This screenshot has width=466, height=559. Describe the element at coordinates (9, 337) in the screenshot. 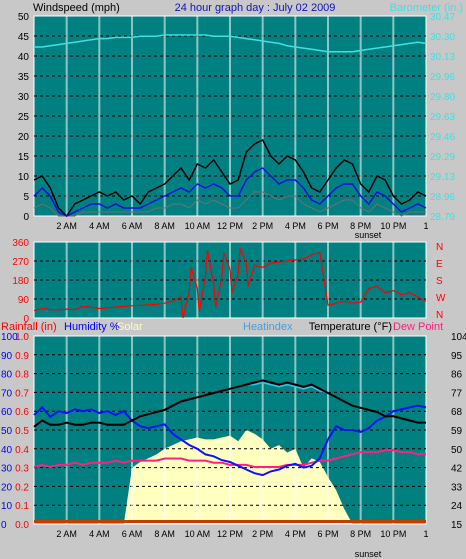

I see `humidity-y-tick-label: 100` at that location.